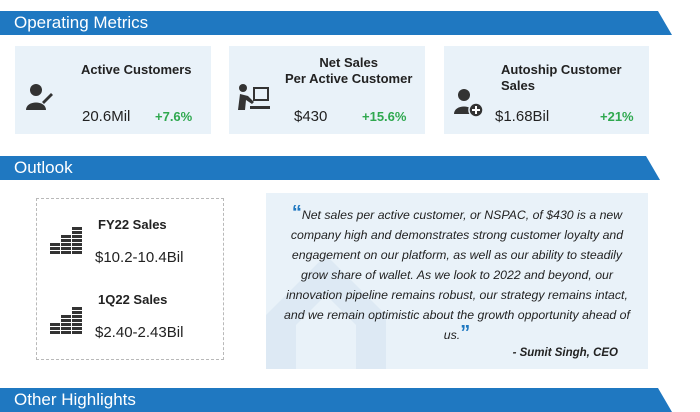 The height and width of the screenshot is (412, 700). What do you see at coordinates (336, 400) in the screenshot?
I see `section-header-other-highlights: Other Highlights` at bounding box center [336, 400].